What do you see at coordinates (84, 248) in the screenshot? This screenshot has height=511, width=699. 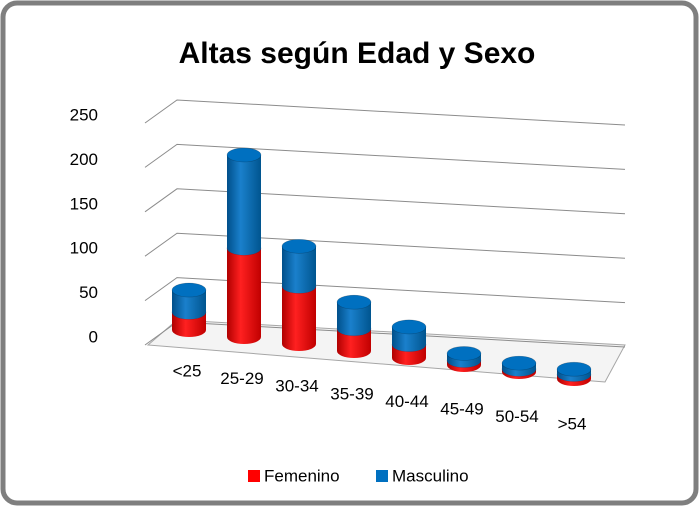 I see `y-tick-label: 100` at bounding box center [84, 248].